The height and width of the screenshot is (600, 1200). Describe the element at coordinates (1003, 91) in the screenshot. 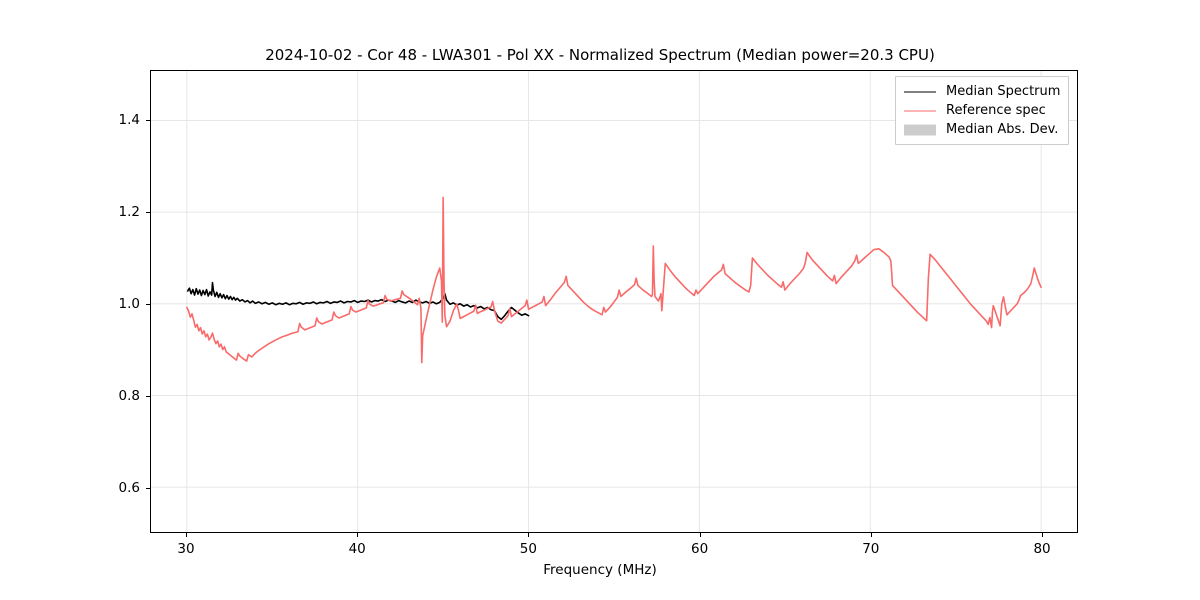

I see `legend-label: Median Spectrum` at that location.